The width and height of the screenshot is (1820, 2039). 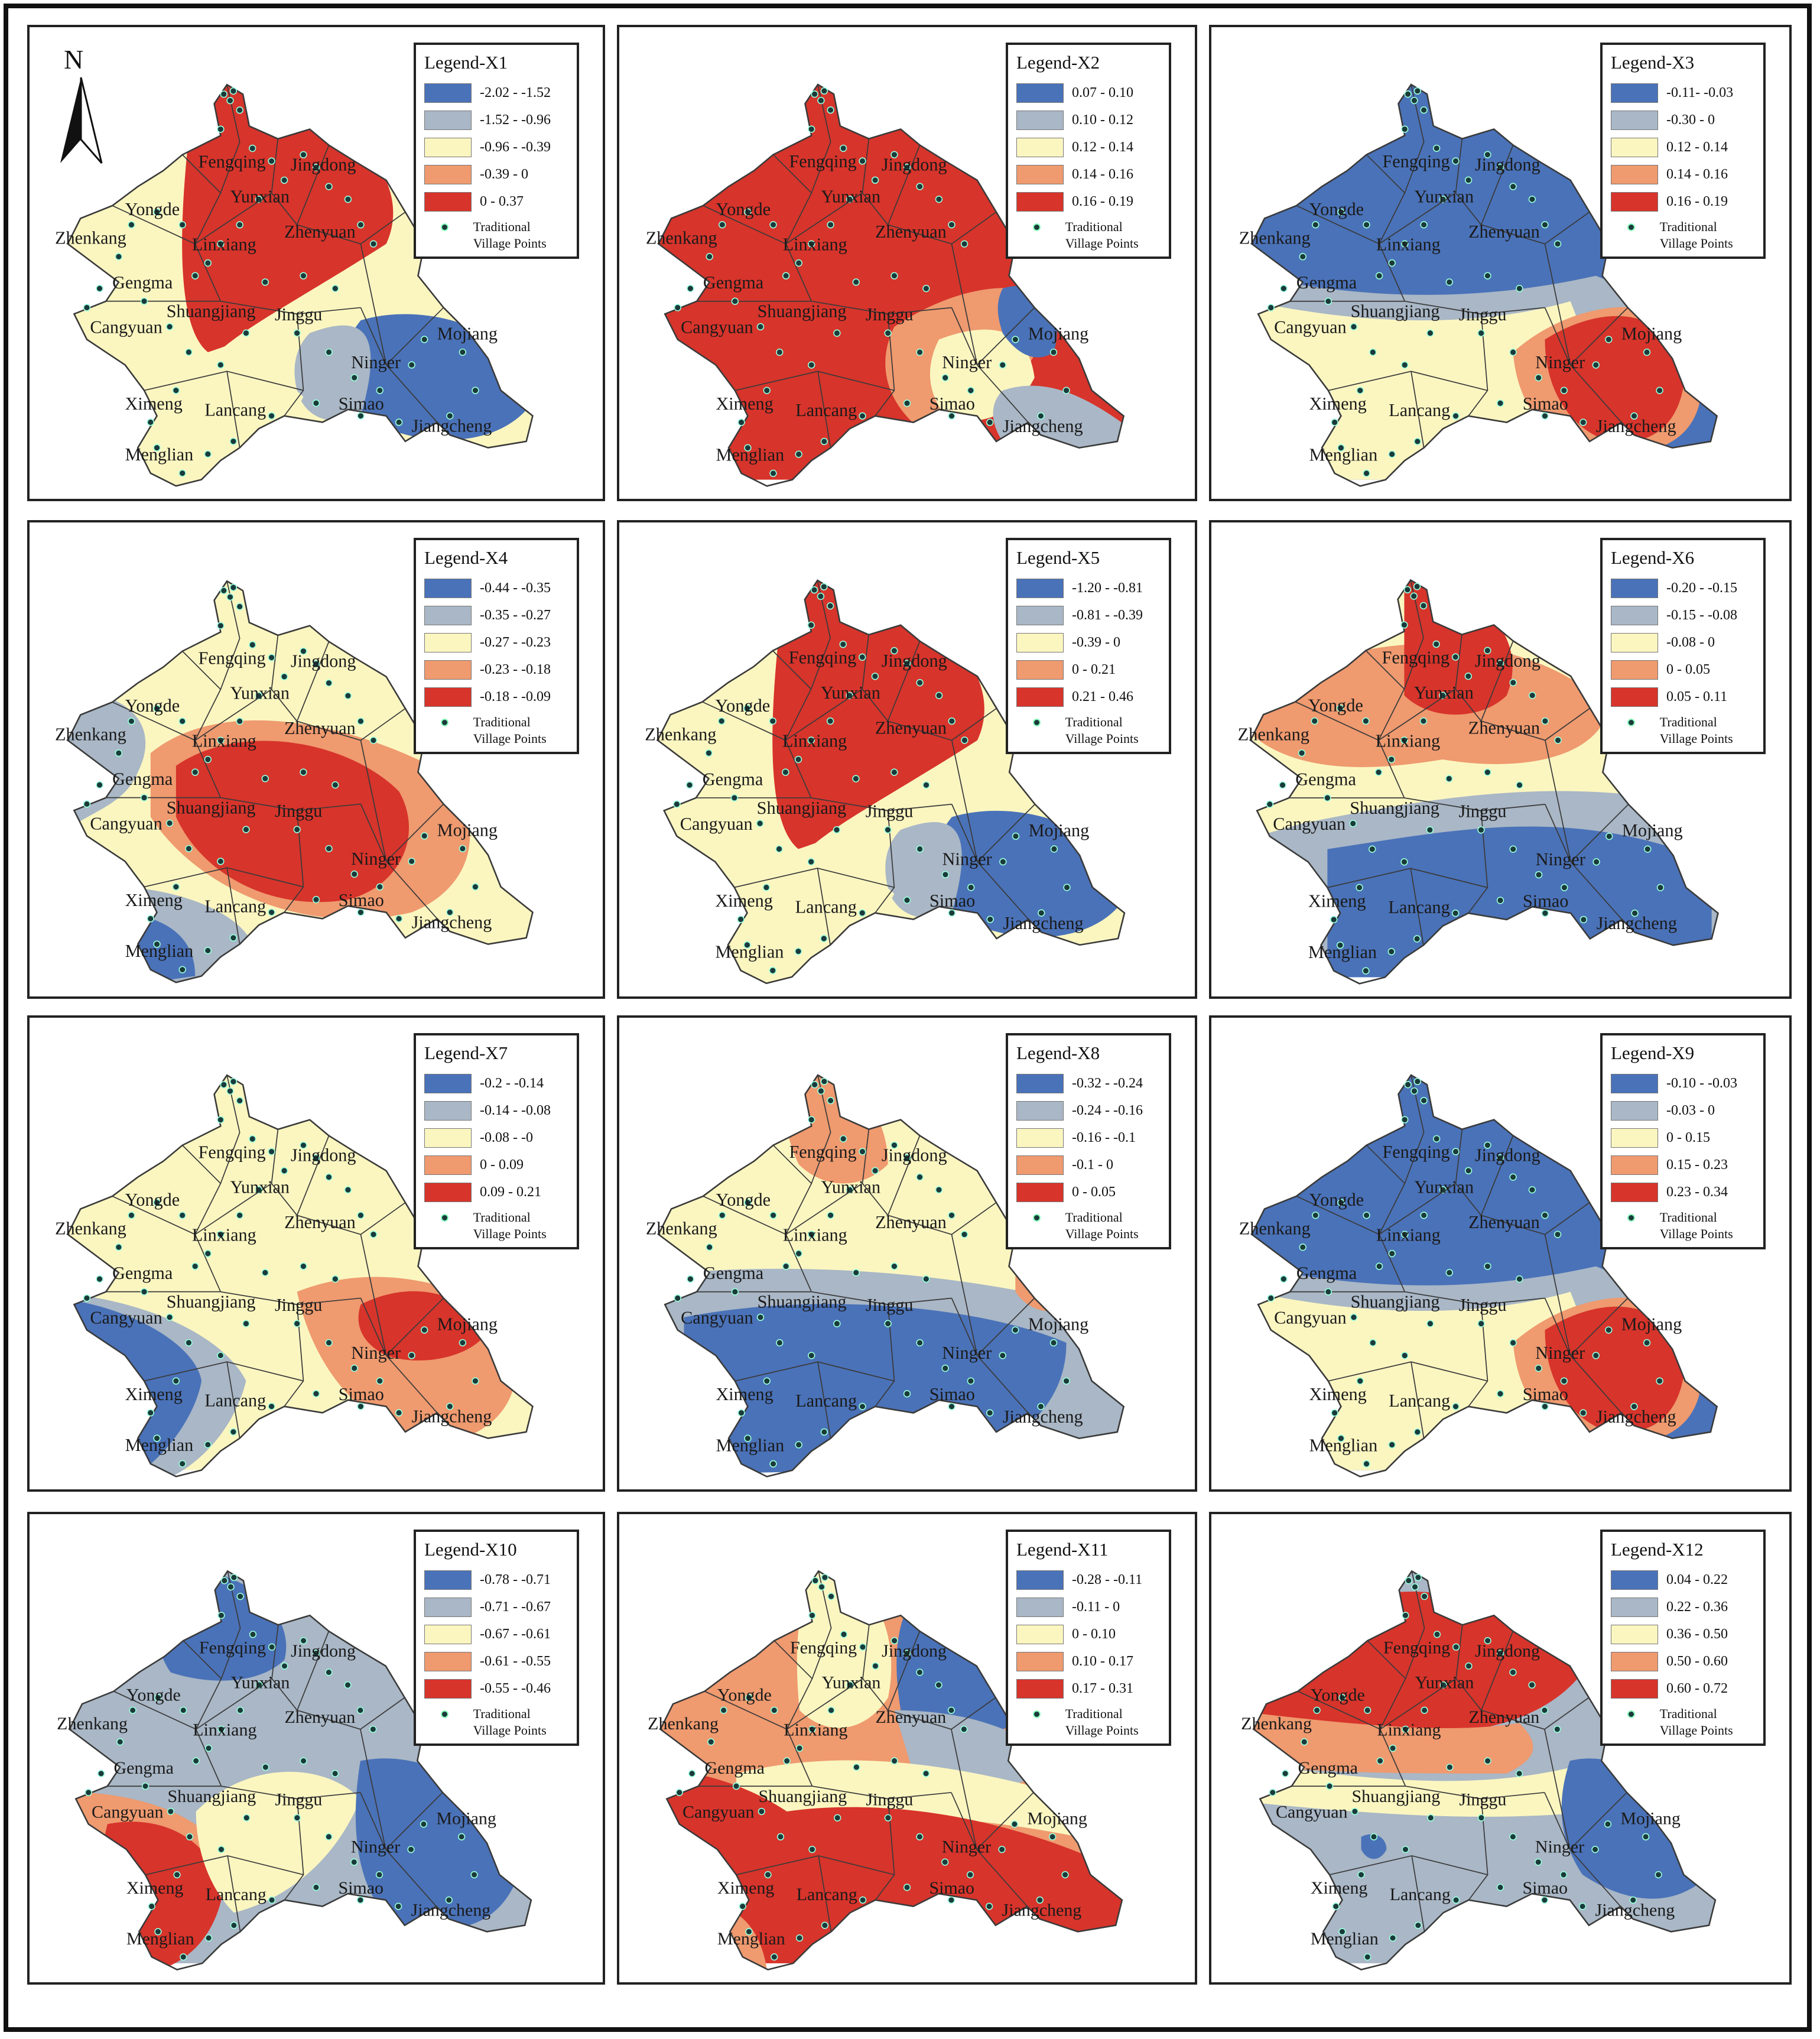 What do you see at coordinates (742, 706) in the screenshot?
I see `place-label-yongde: Yongde` at bounding box center [742, 706].